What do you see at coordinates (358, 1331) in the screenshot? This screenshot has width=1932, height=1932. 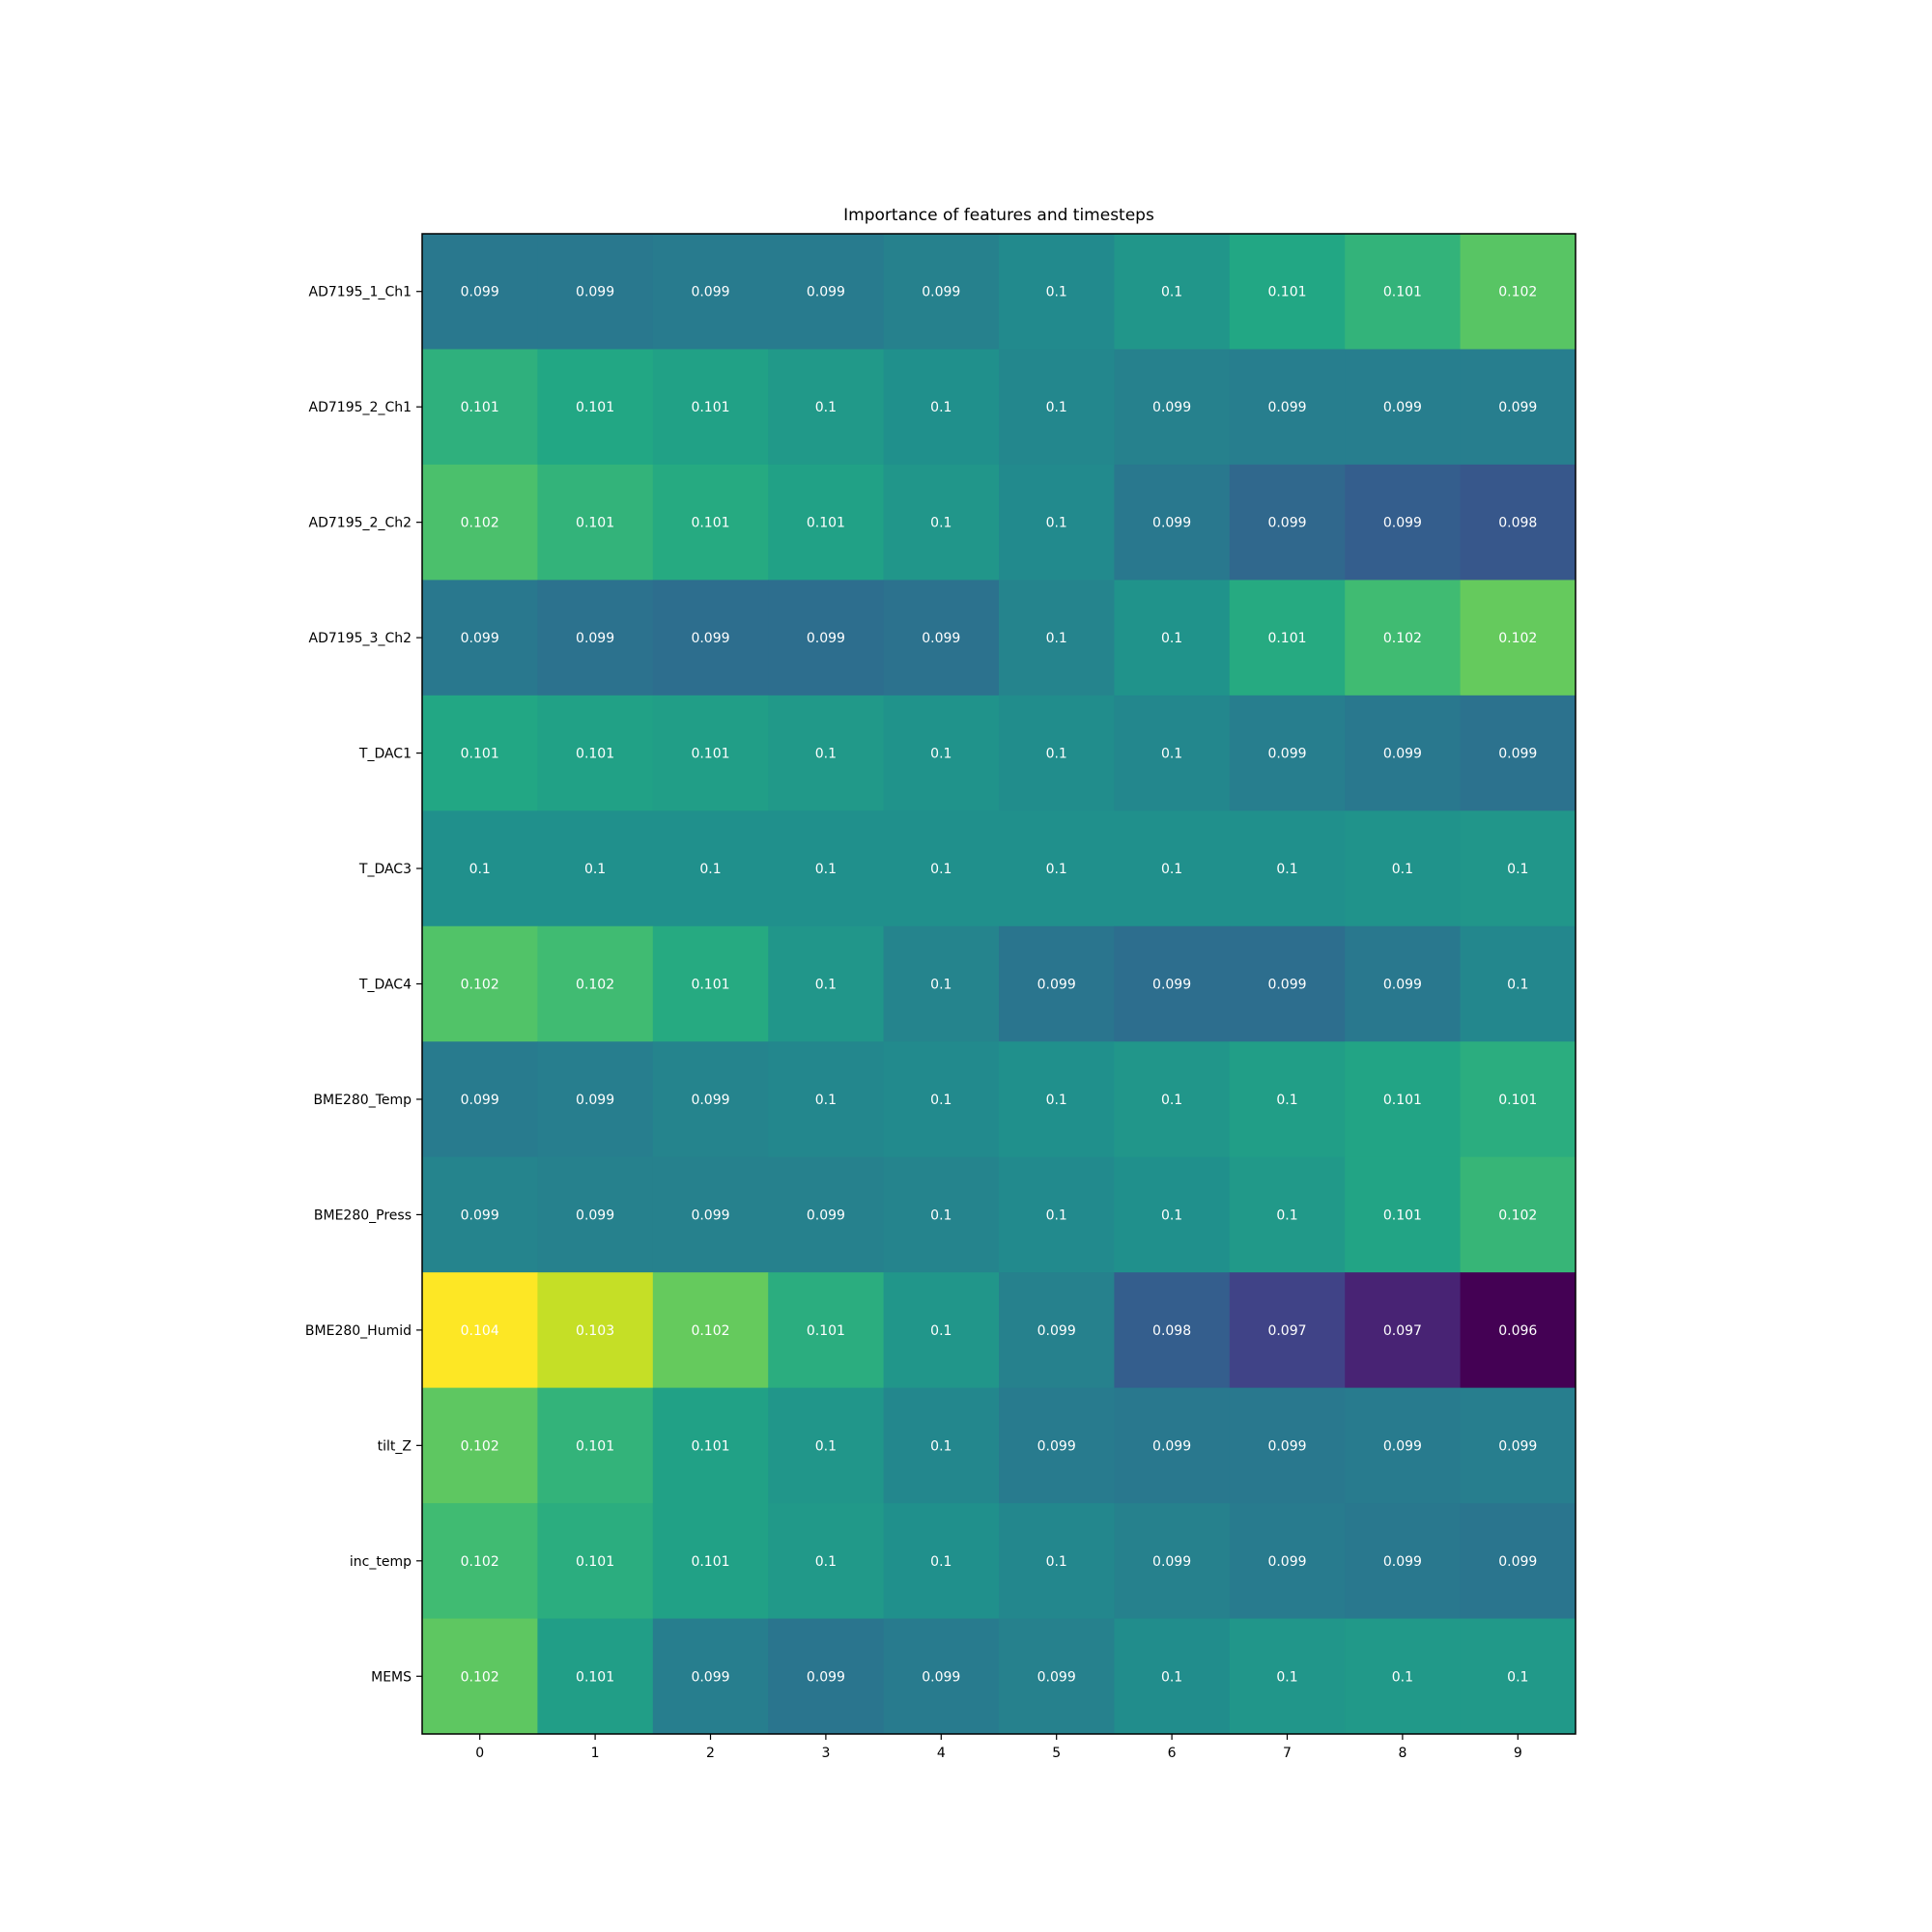 I see `y-tick-label: BME280_Humid` at bounding box center [358, 1331].